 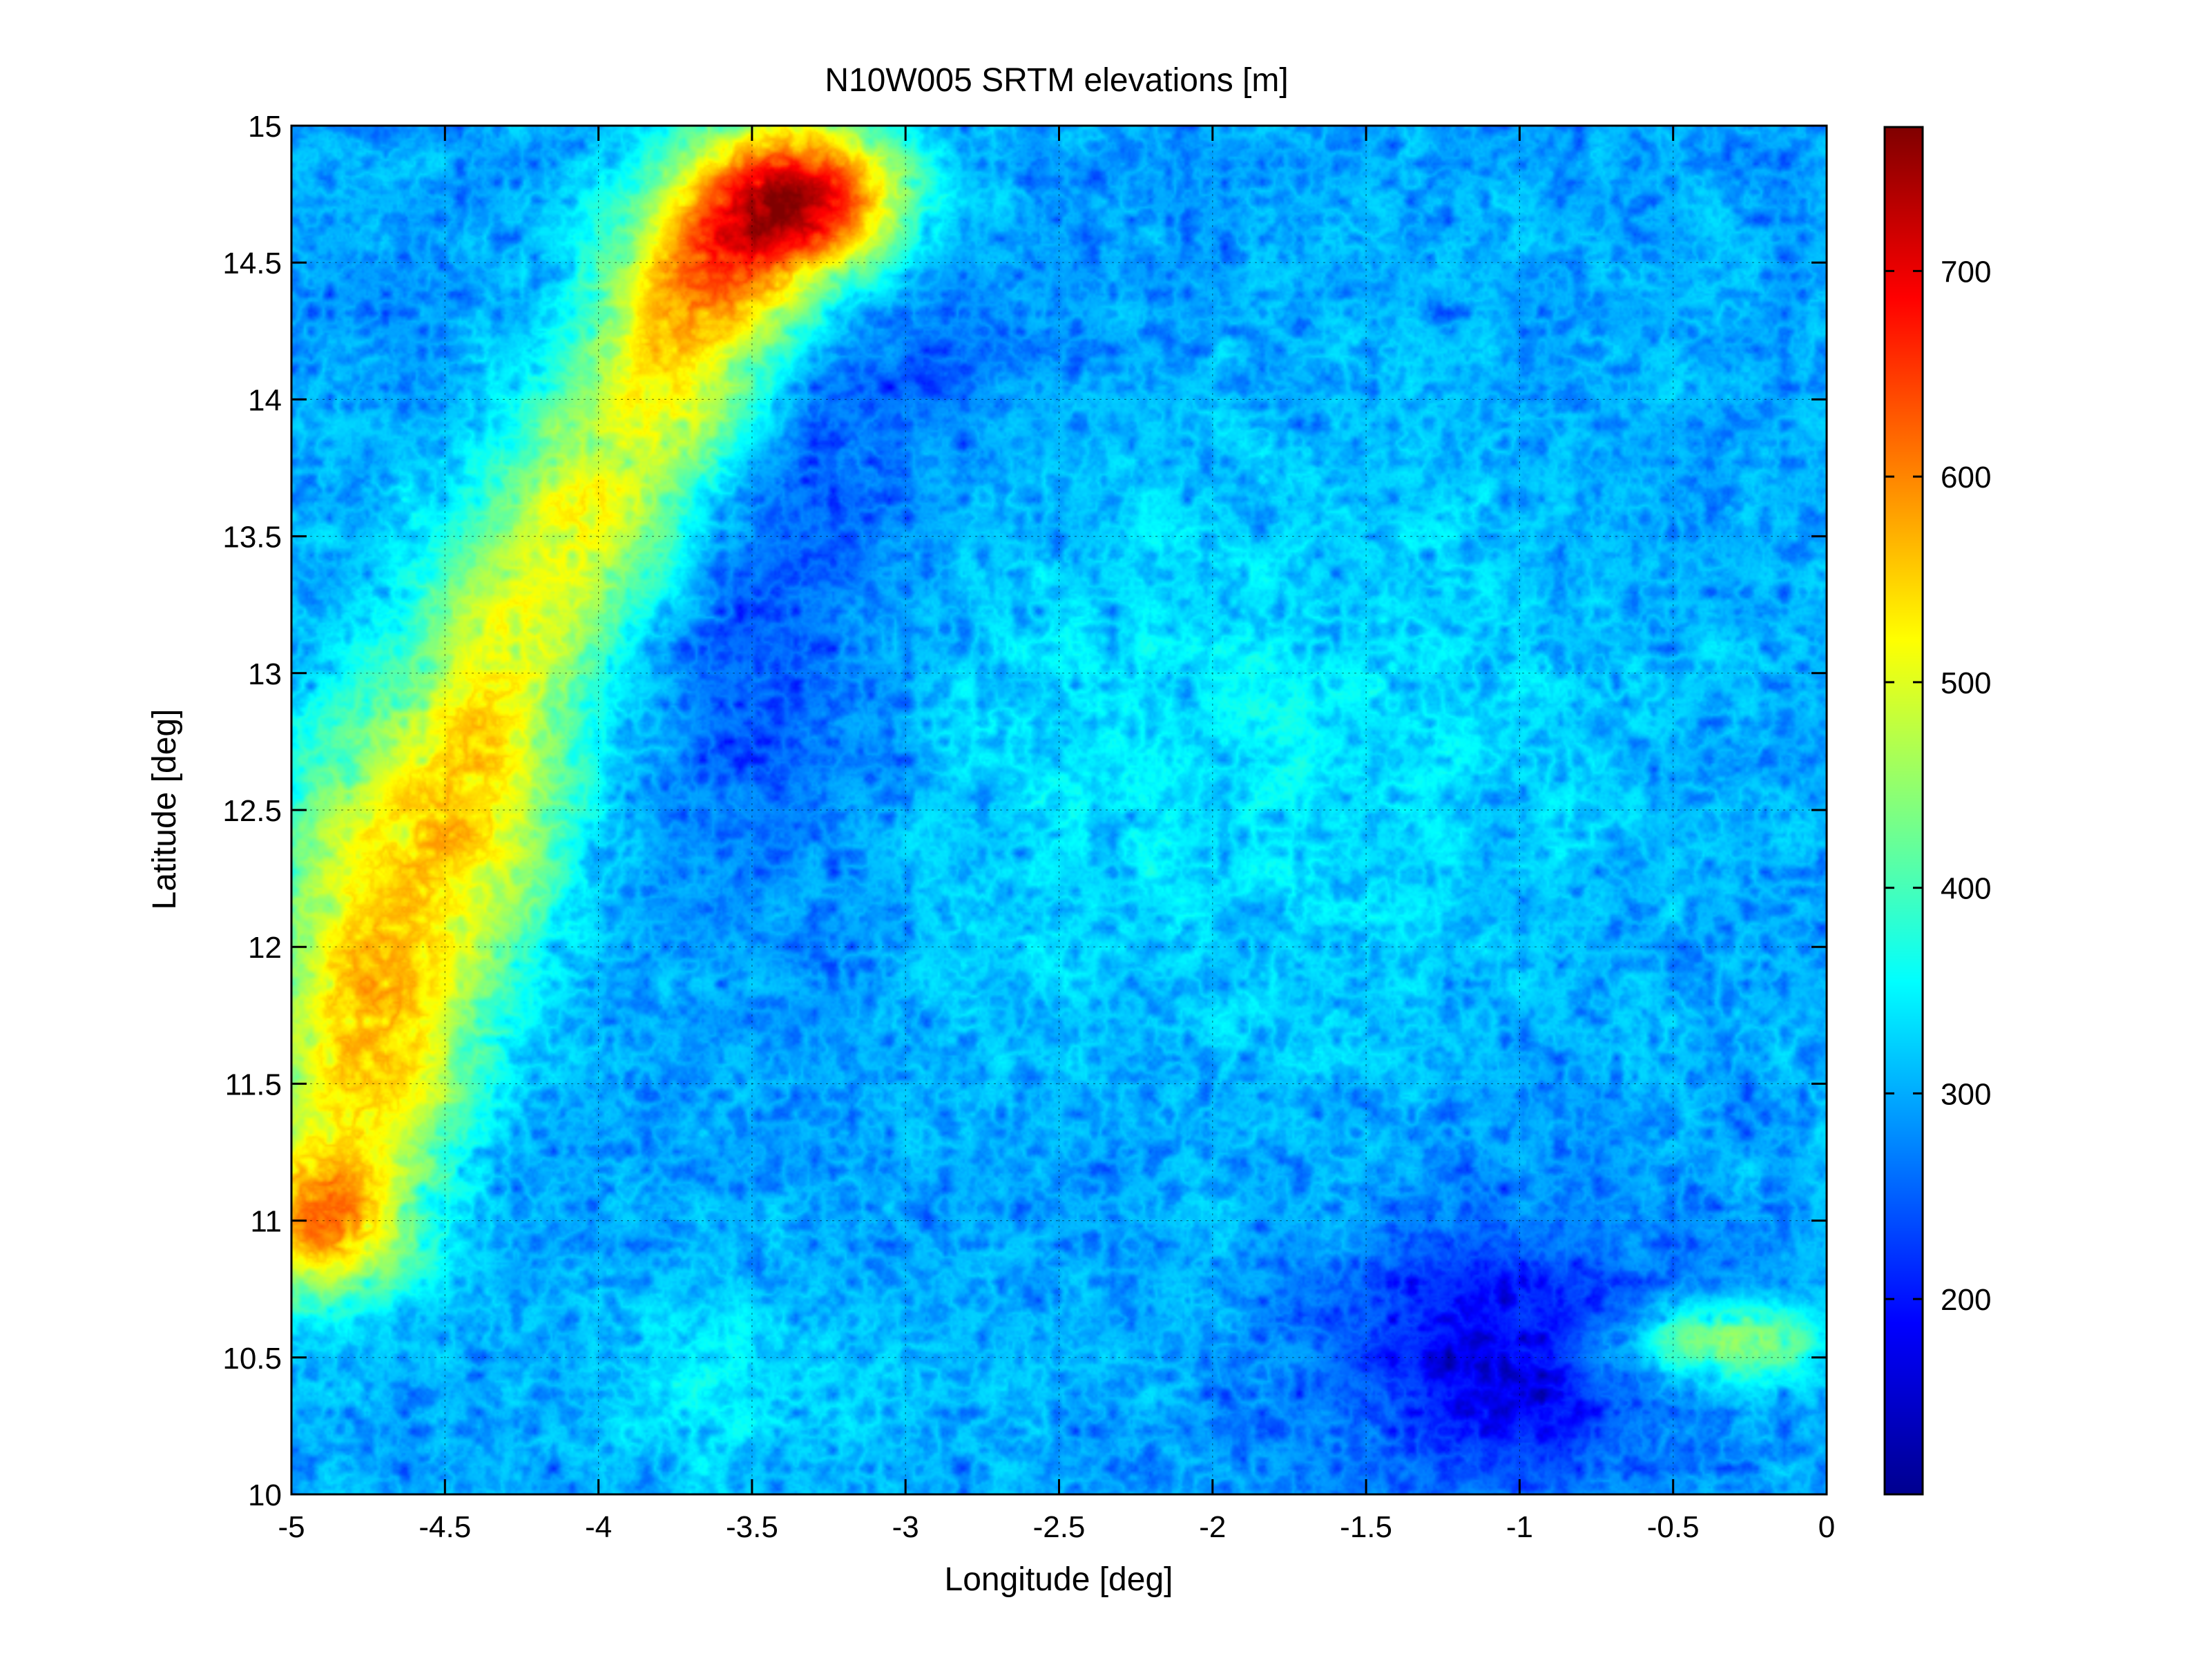 What do you see at coordinates (1366, 1527) in the screenshot?
I see `x-tick-label: -1.5` at bounding box center [1366, 1527].